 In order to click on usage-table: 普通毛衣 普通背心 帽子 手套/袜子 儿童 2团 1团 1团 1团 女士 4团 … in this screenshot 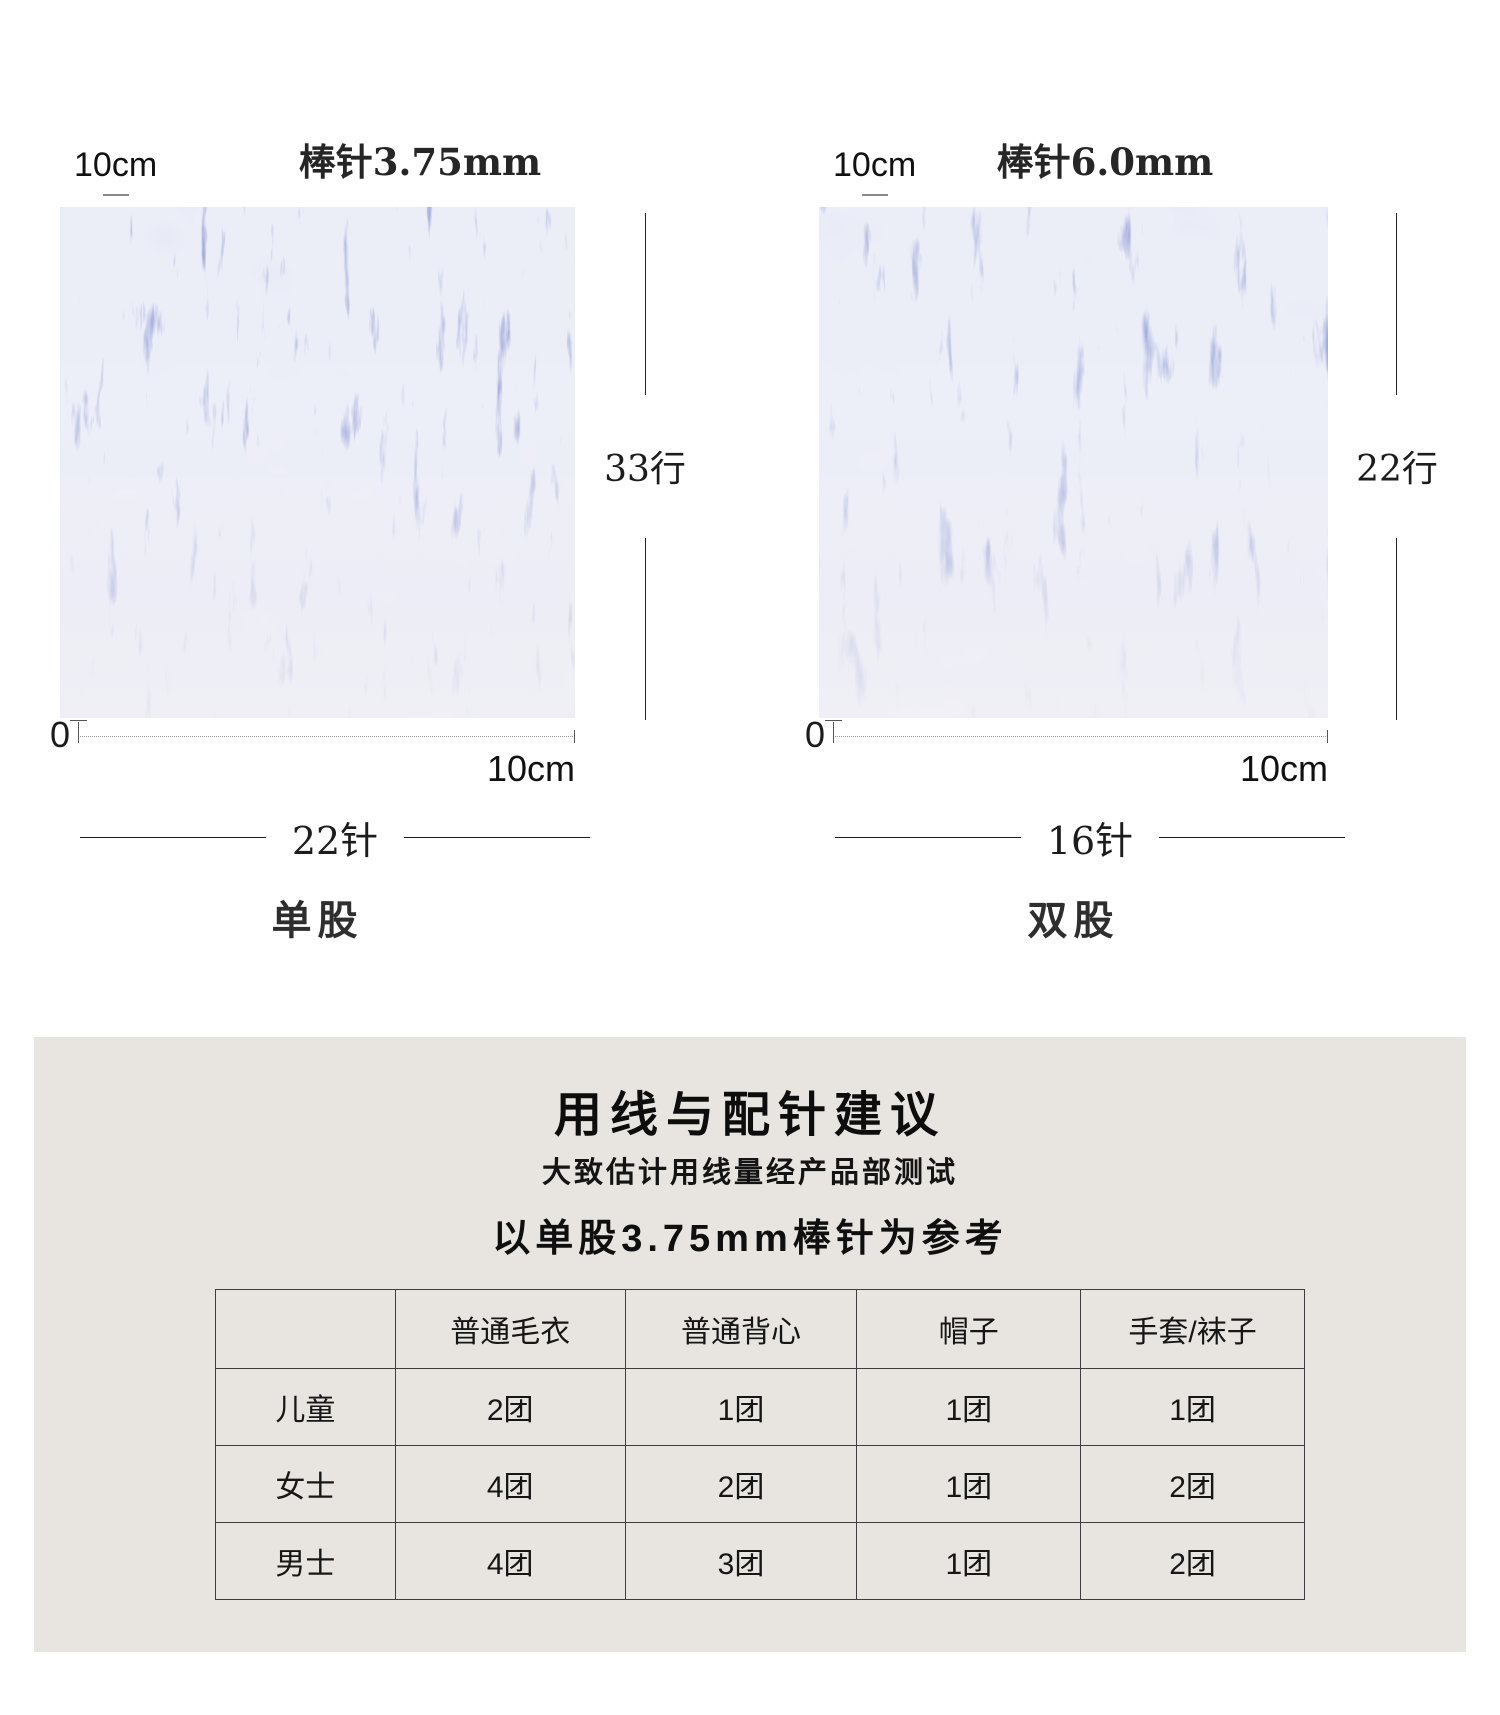, I will do `click(760, 1444)`.